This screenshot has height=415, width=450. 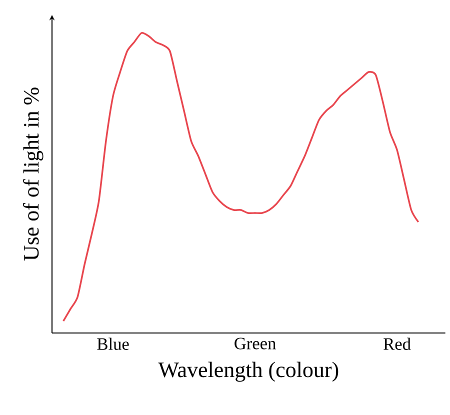 I want to click on x-tick-label: Green, so click(x=255, y=344).